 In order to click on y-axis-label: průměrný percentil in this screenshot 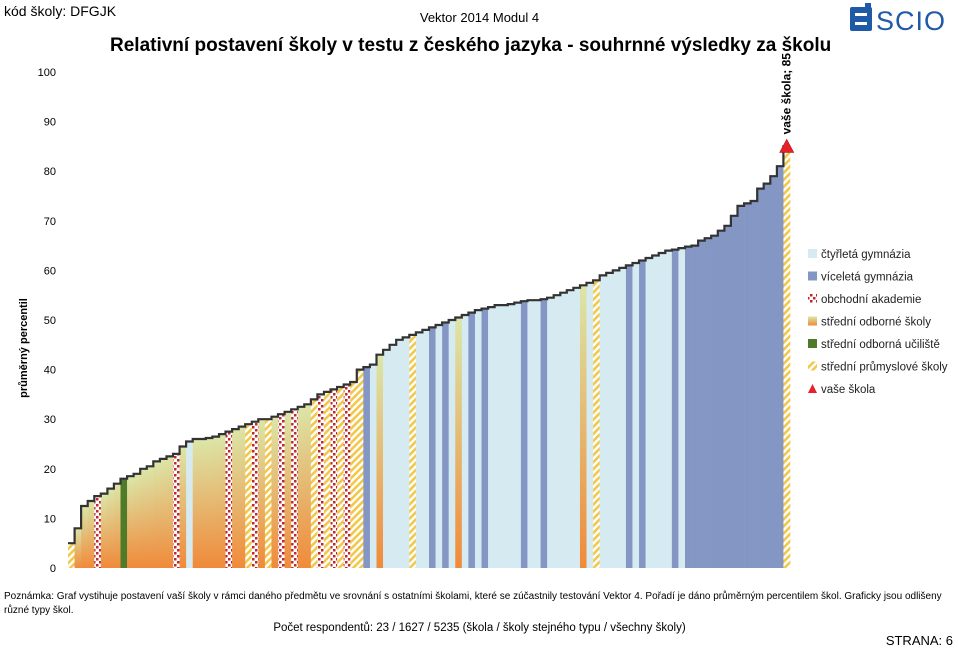, I will do `click(24, 348)`.